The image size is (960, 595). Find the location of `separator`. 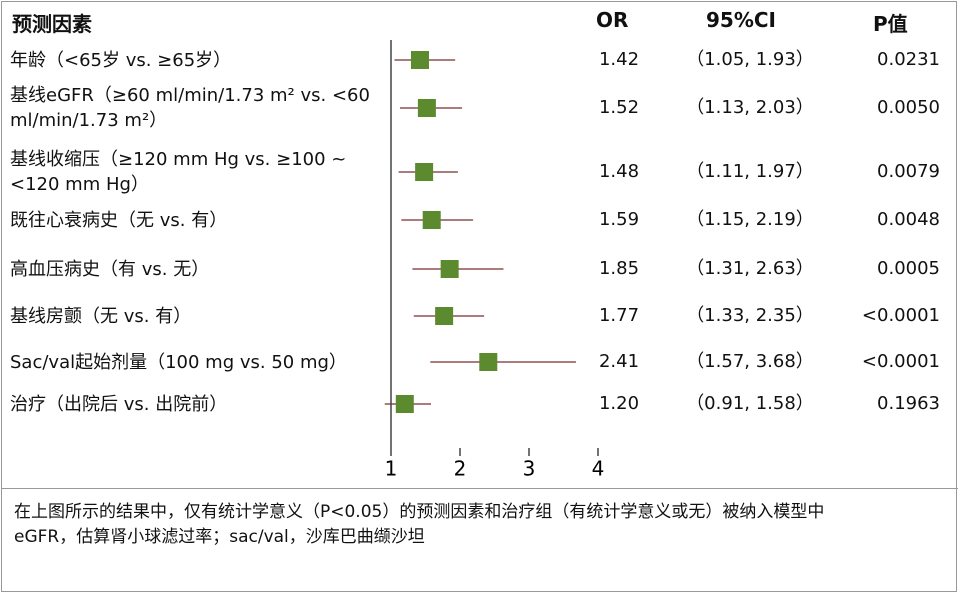

separator is located at coordinates (479, 488).